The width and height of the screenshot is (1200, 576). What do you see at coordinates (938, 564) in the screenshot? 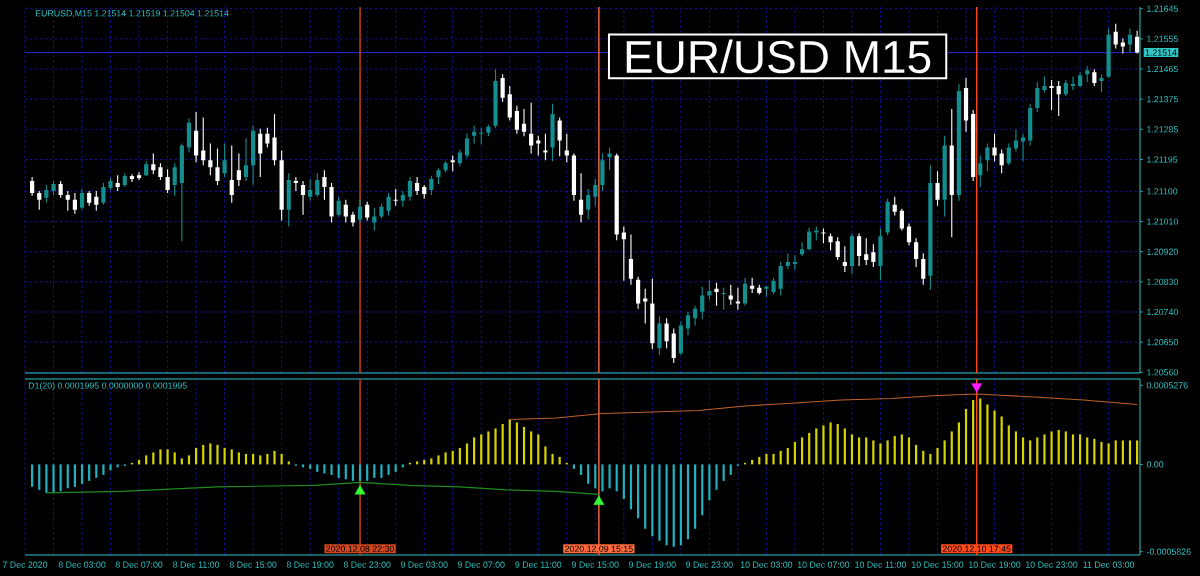
I see `x-tick-label: 10 Dec 15:00` at bounding box center [938, 564].